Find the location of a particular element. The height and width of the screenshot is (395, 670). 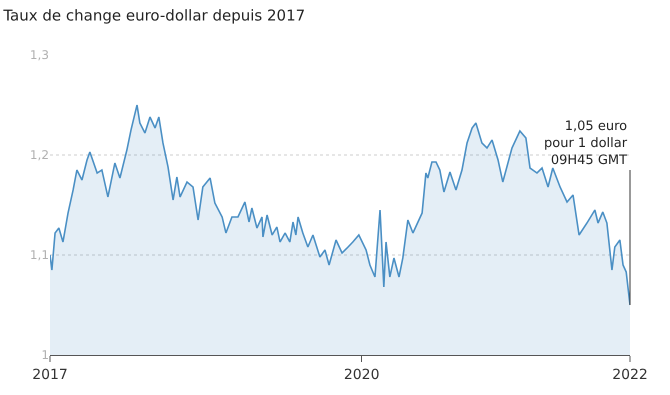

chart-title: Taux de change euro-dollar depuis 2017 is located at coordinates (154, 15).